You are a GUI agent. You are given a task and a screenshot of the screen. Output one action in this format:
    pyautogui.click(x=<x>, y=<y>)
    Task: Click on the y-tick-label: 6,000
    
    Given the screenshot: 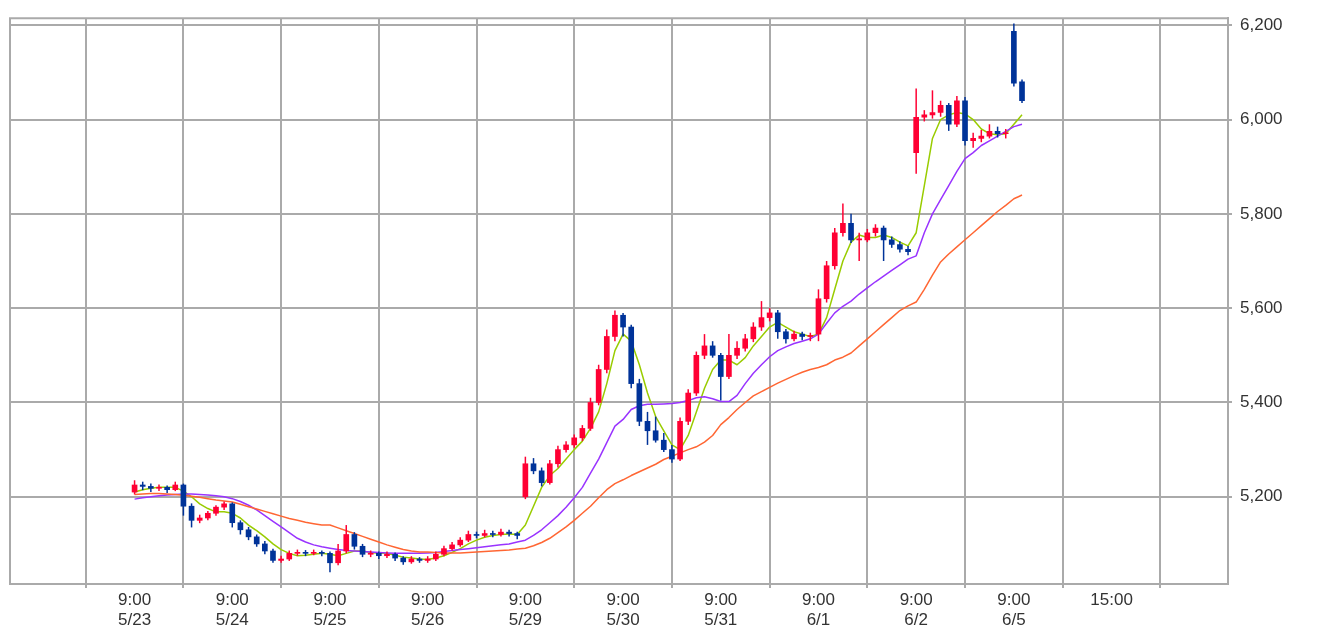 What is the action you would take?
    pyautogui.click(x=1261, y=119)
    